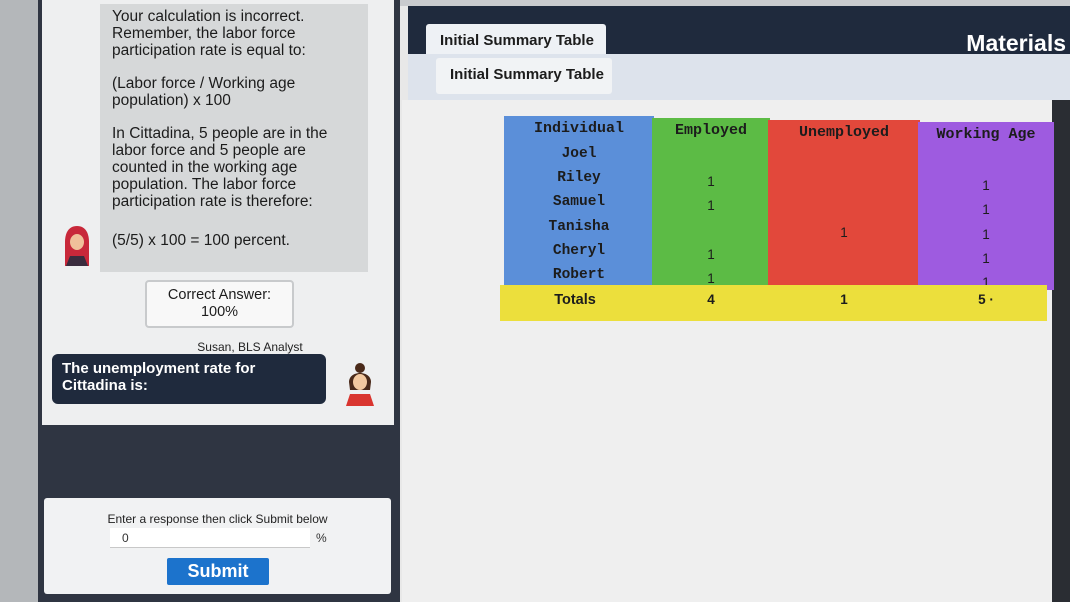 The height and width of the screenshot is (602, 1070). What do you see at coordinates (986, 299) in the screenshot?
I see `totals-cell: 5 ·` at bounding box center [986, 299].